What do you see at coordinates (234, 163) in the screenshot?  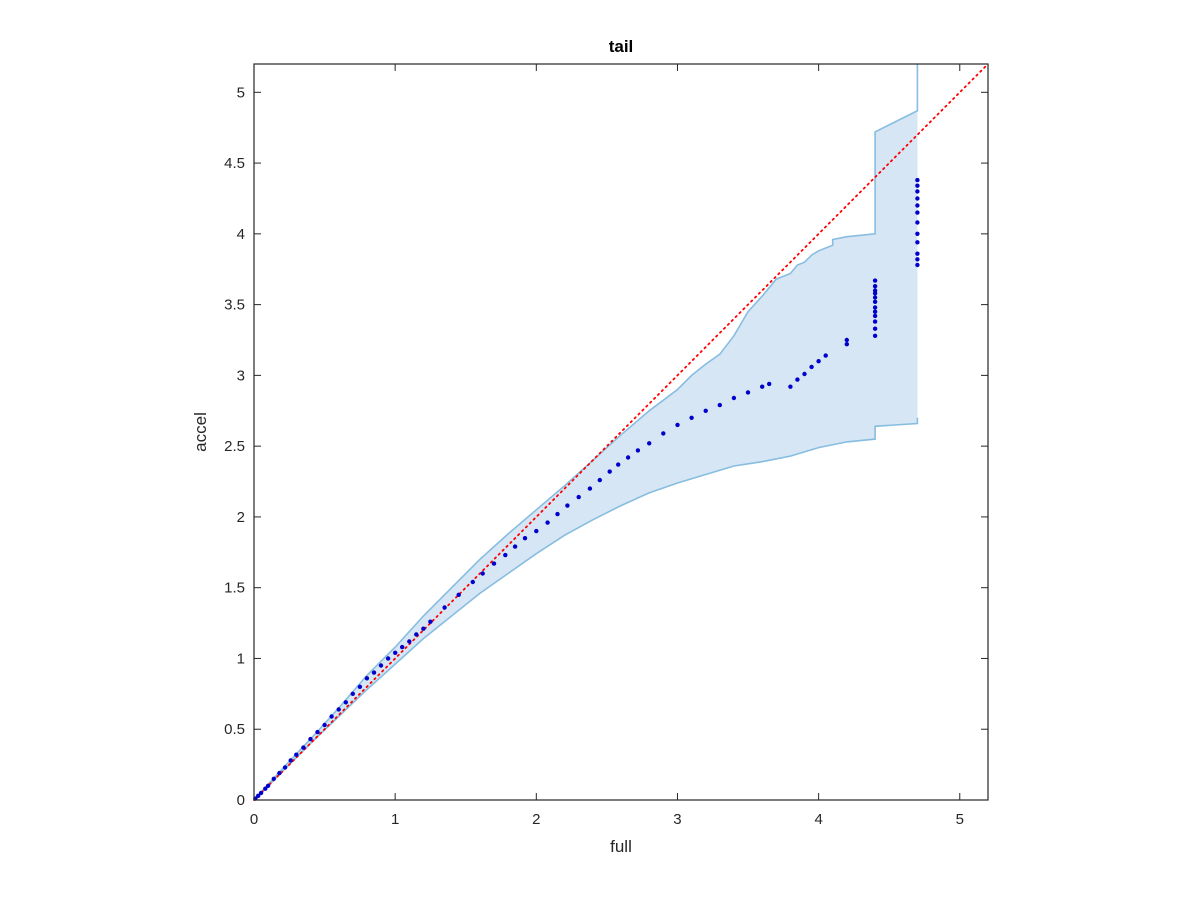 I see `y-tick-label: 4.5` at bounding box center [234, 163].